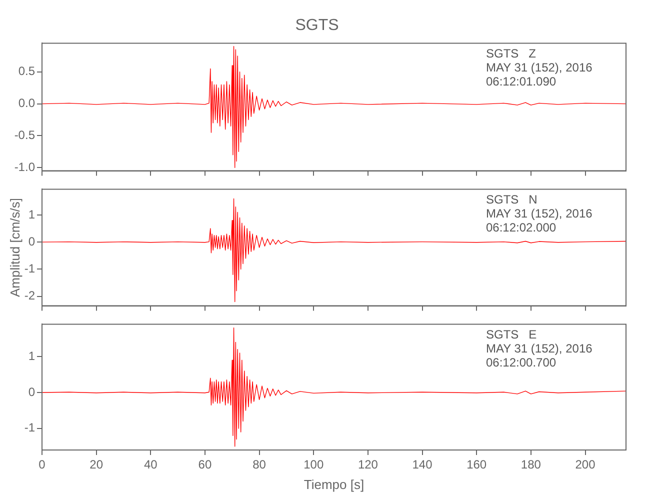  I want to click on x-tick-label: 40, so click(151, 465).